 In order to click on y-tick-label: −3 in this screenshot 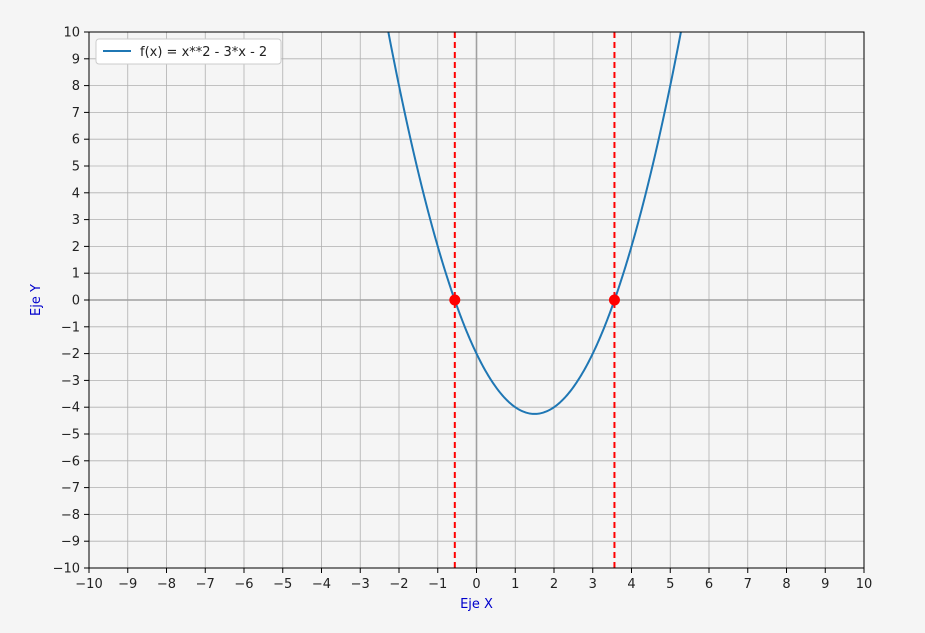, I will do `click(70, 381)`.